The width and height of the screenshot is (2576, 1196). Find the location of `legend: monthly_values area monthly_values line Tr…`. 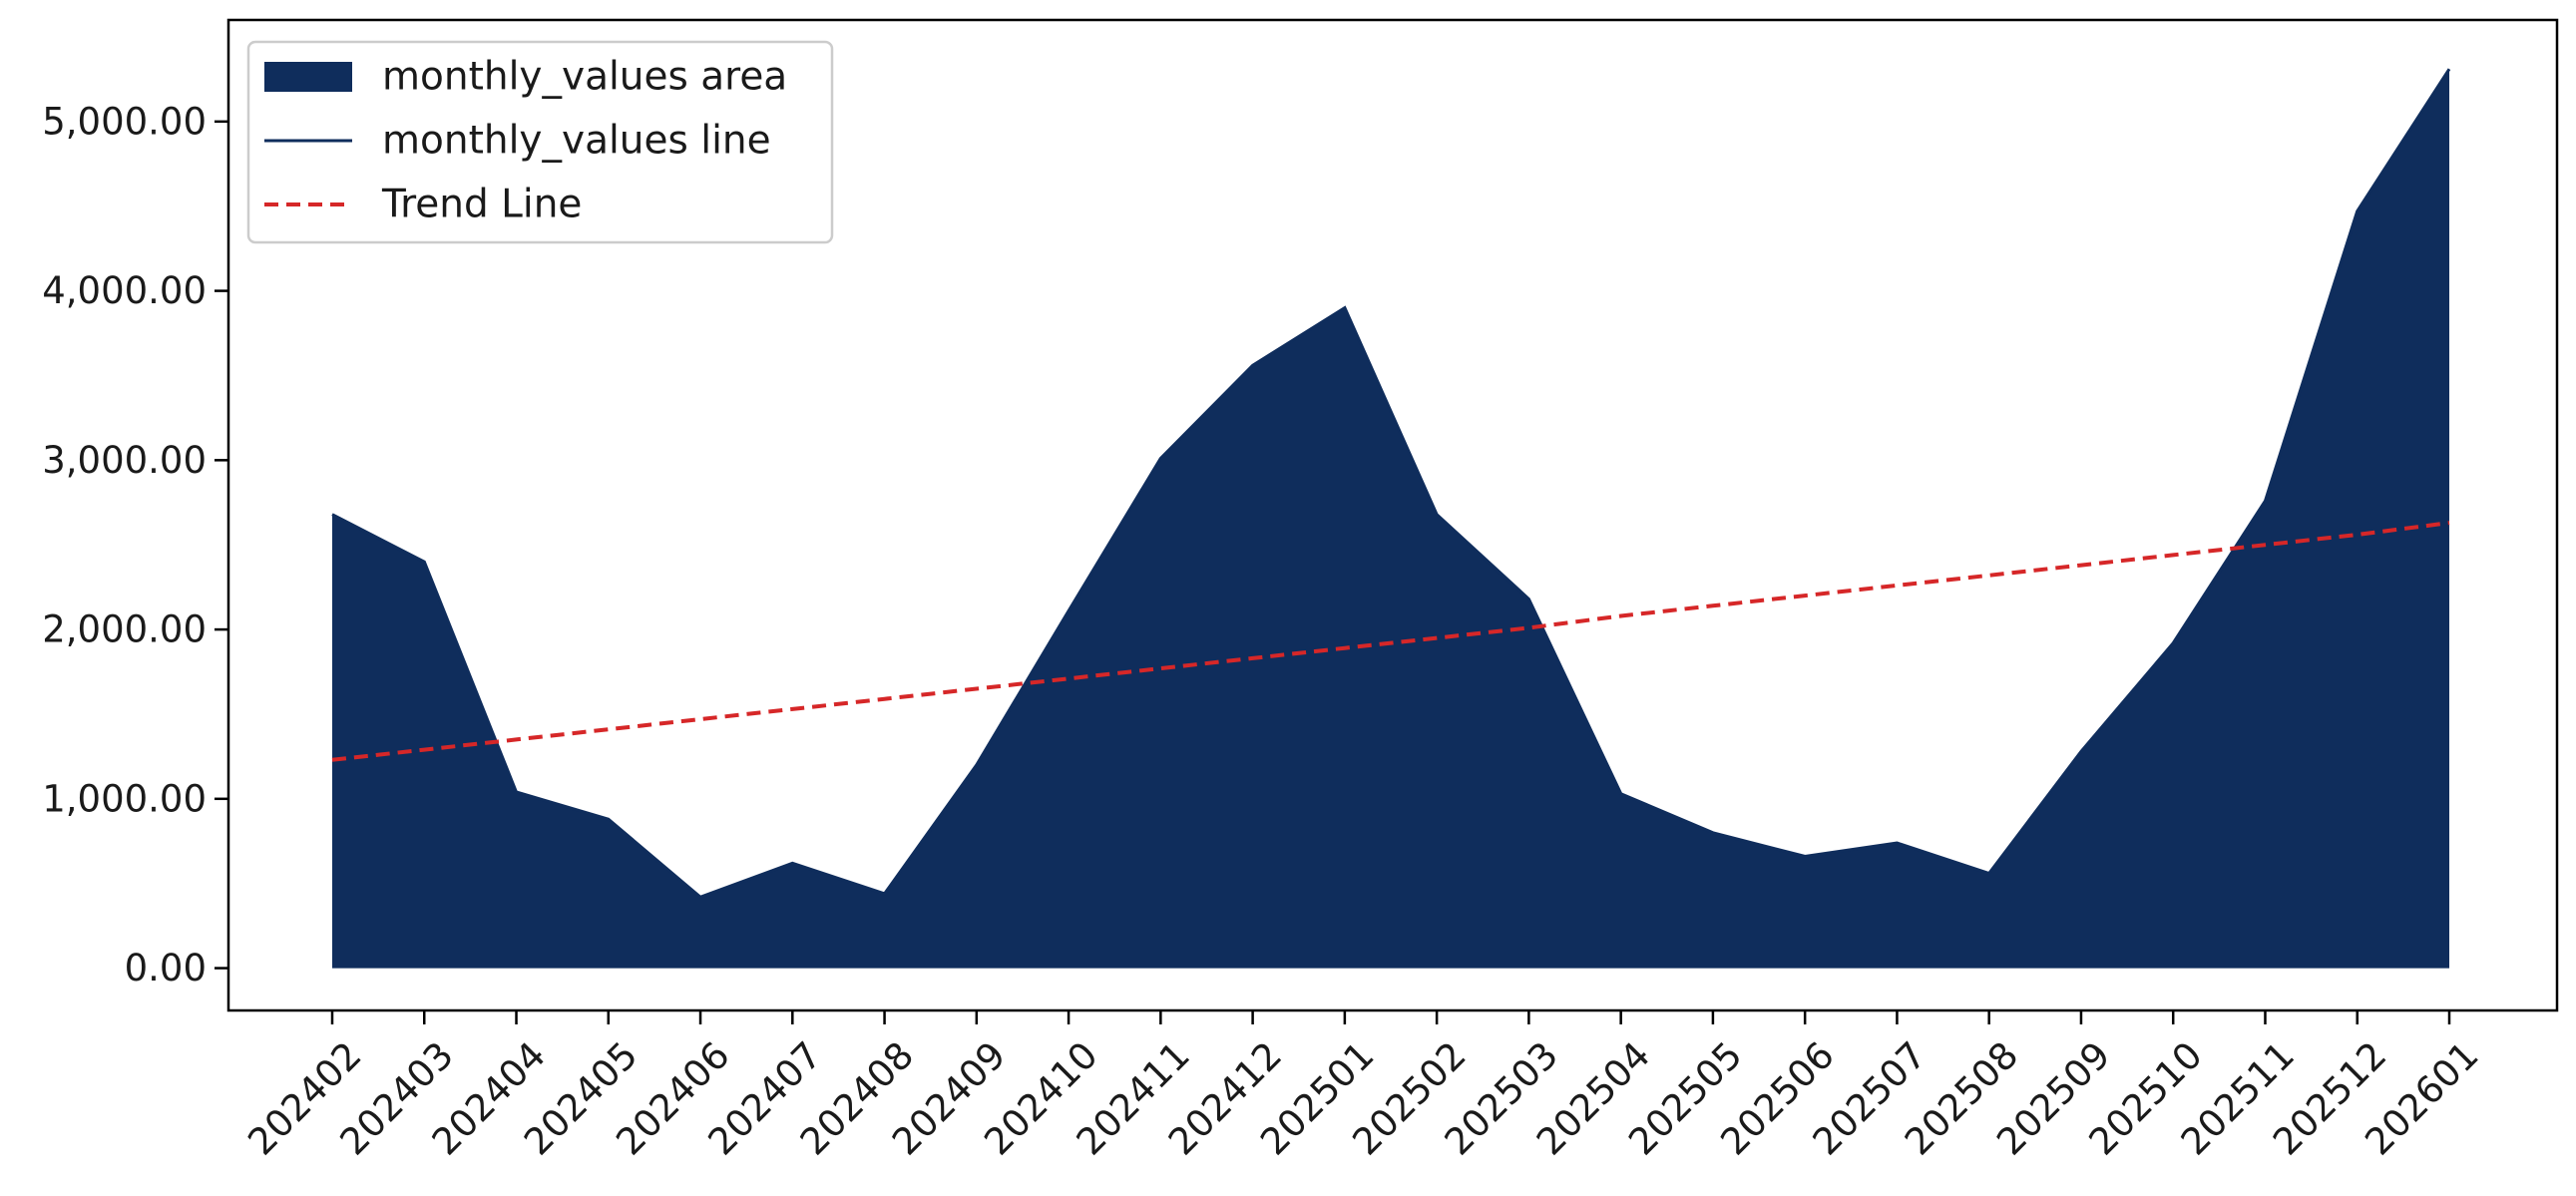

legend: monthly_values area monthly_values line Tr… is located at coordinates (540, 142).